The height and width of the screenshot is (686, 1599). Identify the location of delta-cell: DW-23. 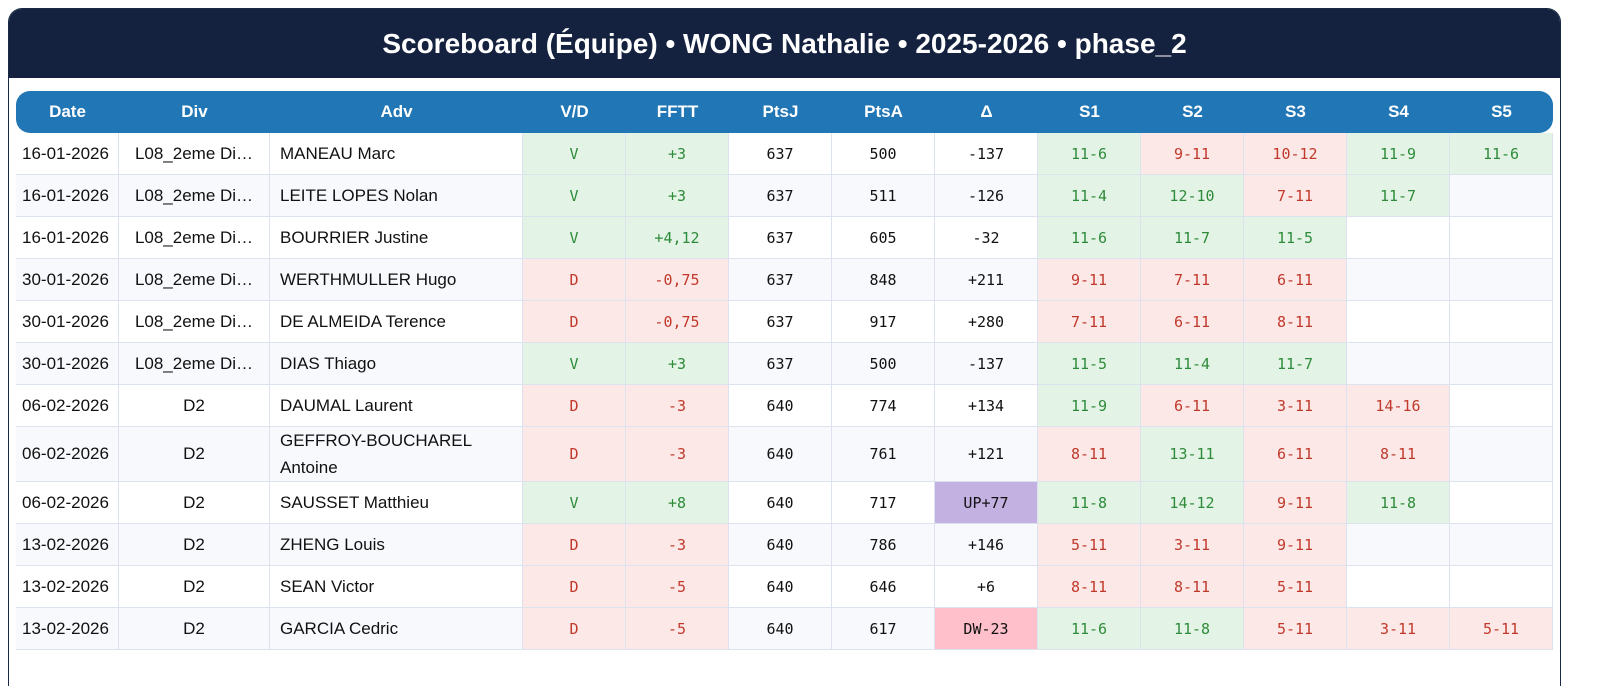
(986, 629).